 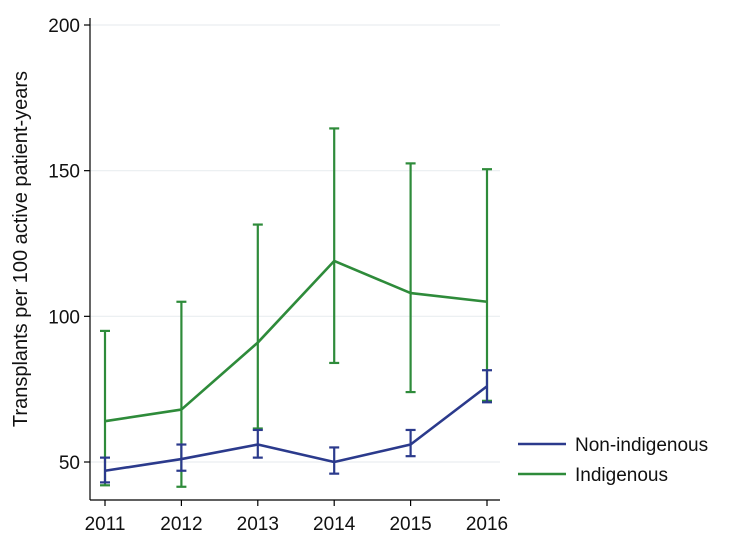 What do you see at coordinates (21, 249) in the screenshot?
I see `y-axis-title: Transplants per 100 active patient-years` at bounding box center [21, 249].